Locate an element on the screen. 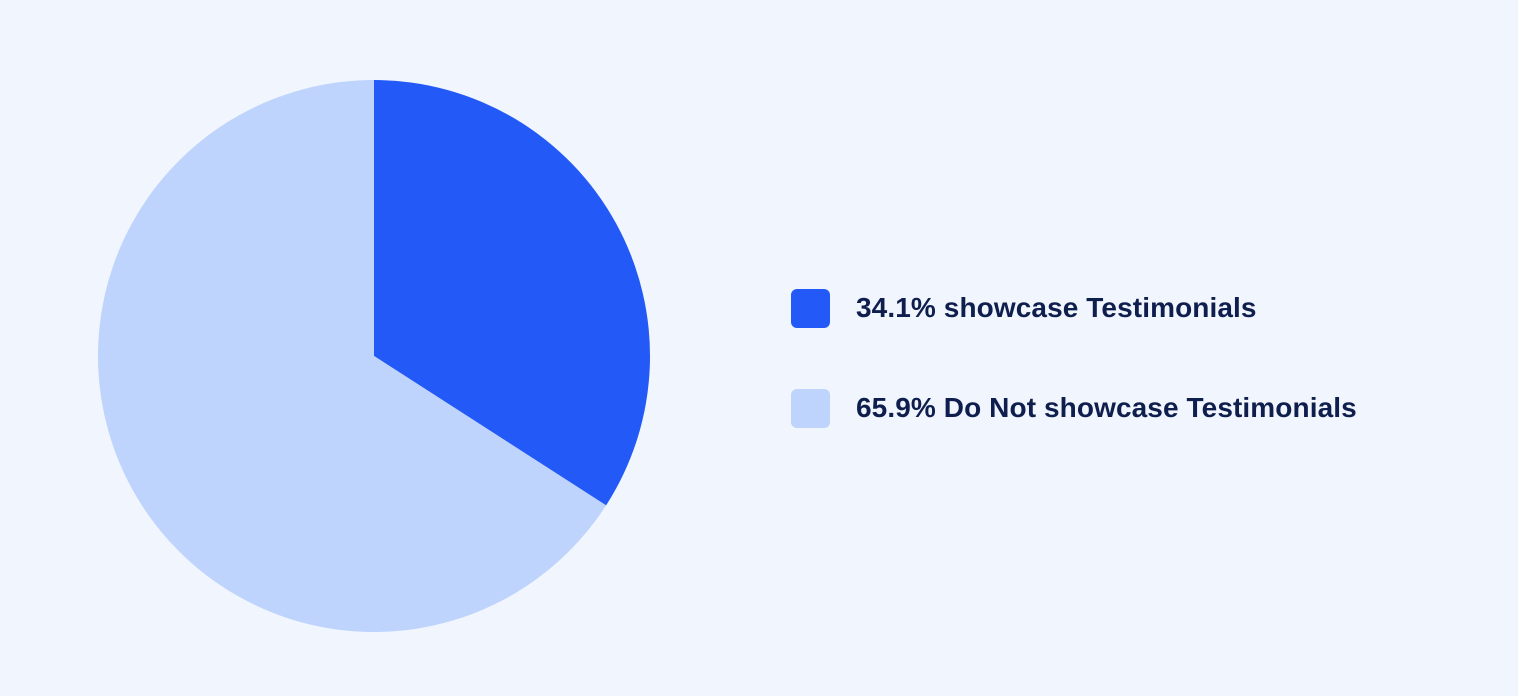  pie-slice-showcase is located at coordinates (512, 293).